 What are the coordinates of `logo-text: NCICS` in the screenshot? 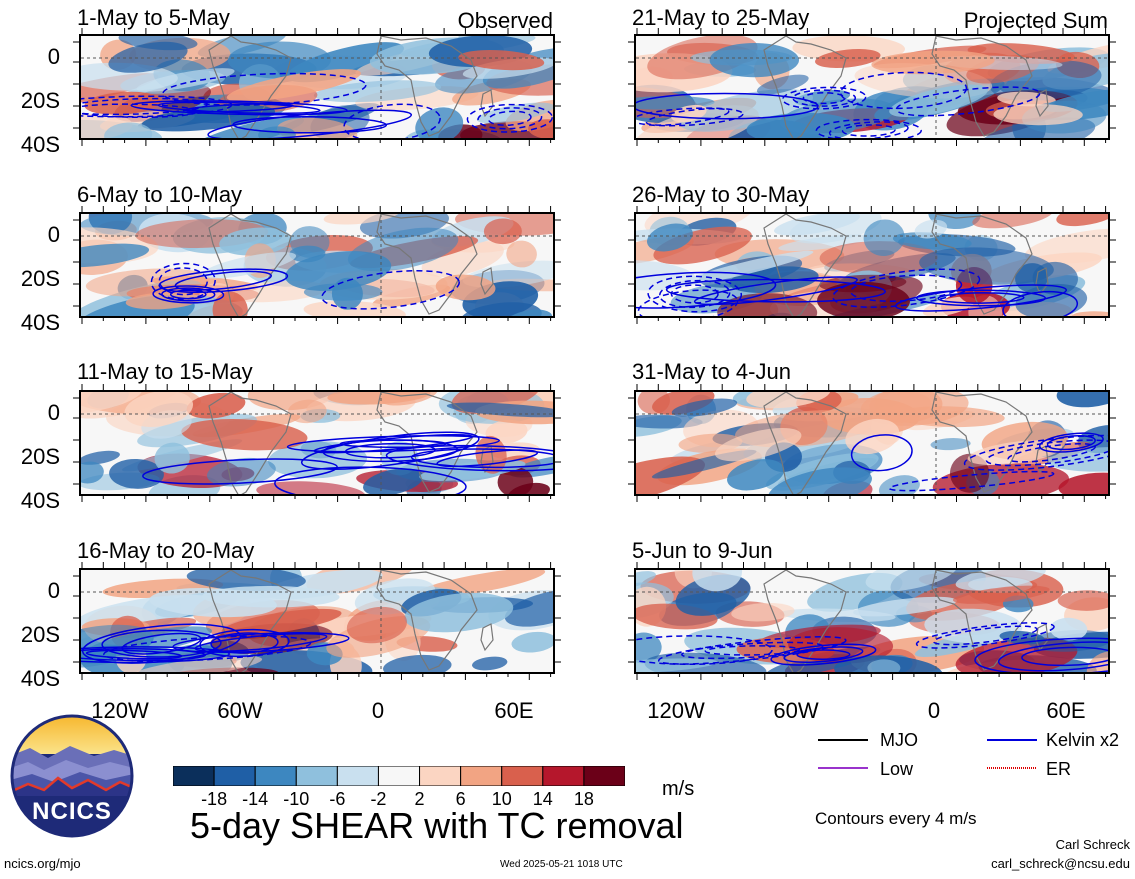 It's located at (72, 811).